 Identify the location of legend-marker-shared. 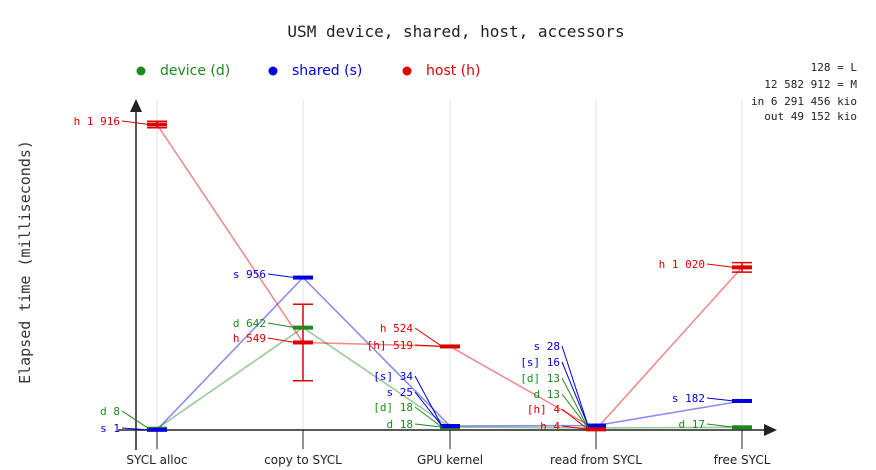
(273, 71).